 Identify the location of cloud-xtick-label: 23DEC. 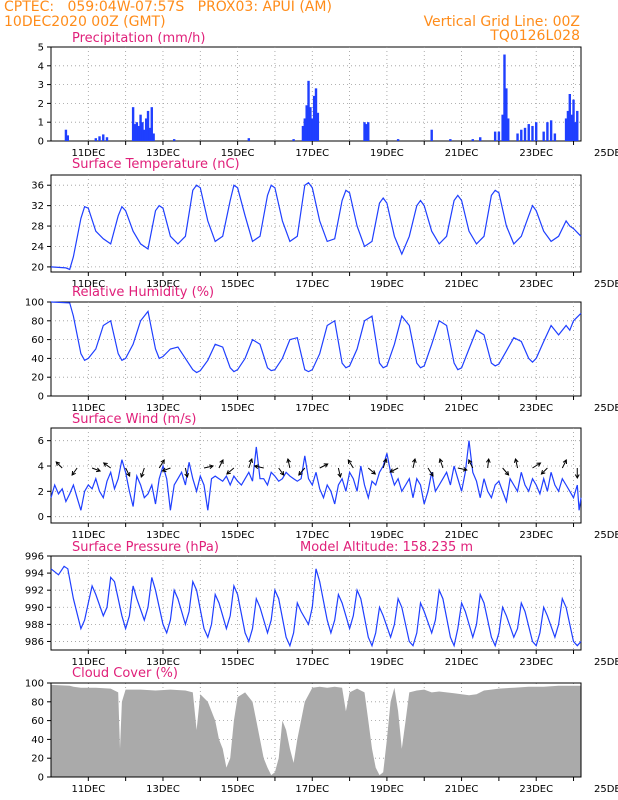
(536, 789).